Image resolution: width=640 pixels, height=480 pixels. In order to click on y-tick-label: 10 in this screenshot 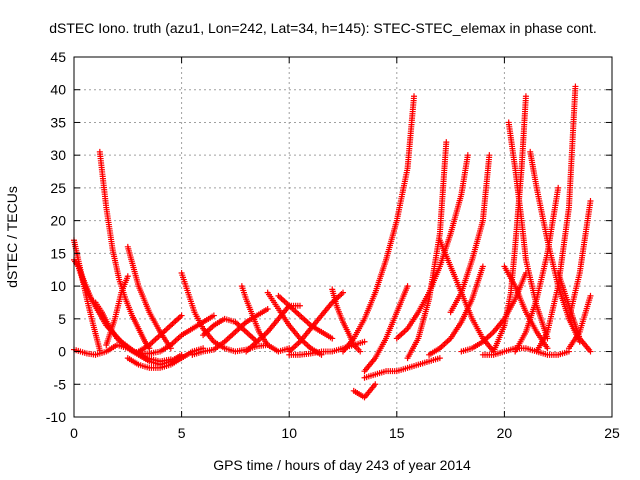, I will do `click(58, 286)`.